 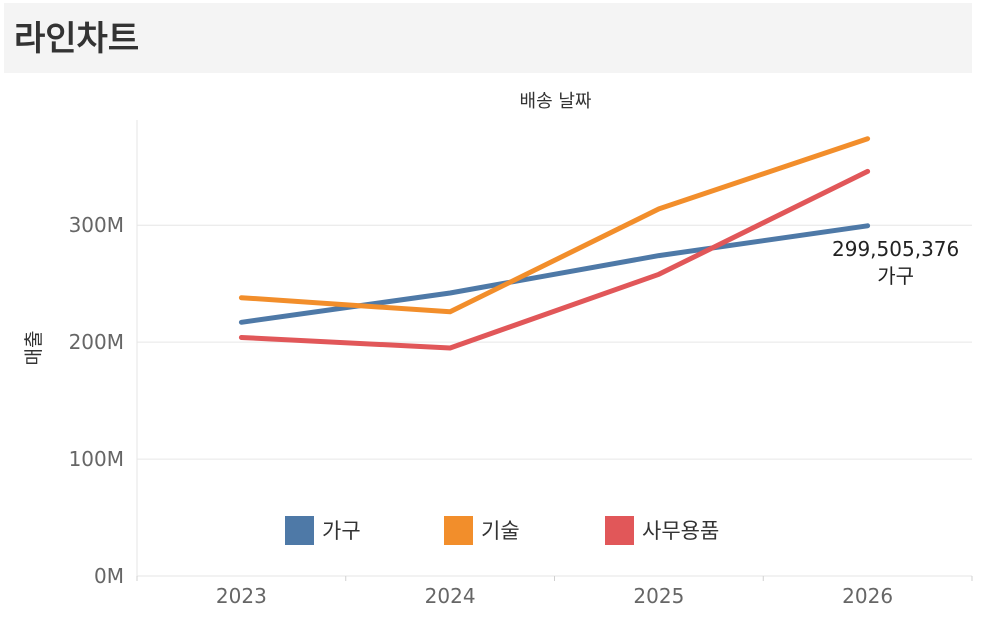 I want to click on page-title: 라인차트, so click(x=77, y=39).